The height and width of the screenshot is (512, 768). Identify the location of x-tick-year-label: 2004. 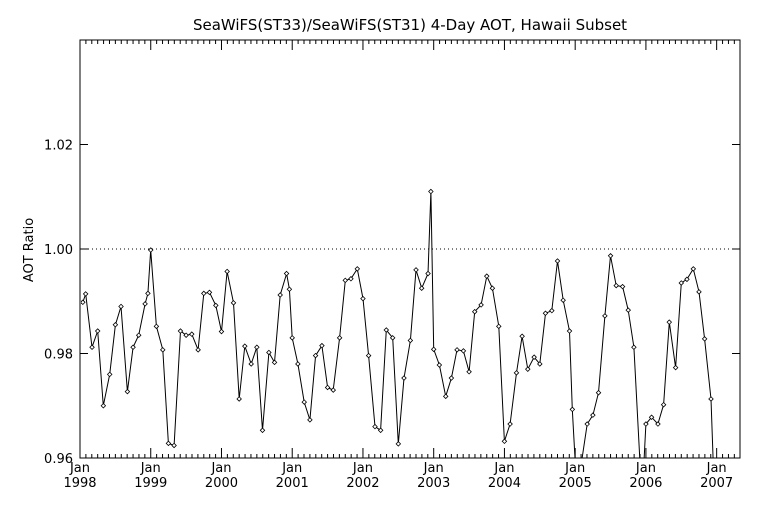
(504, 483).